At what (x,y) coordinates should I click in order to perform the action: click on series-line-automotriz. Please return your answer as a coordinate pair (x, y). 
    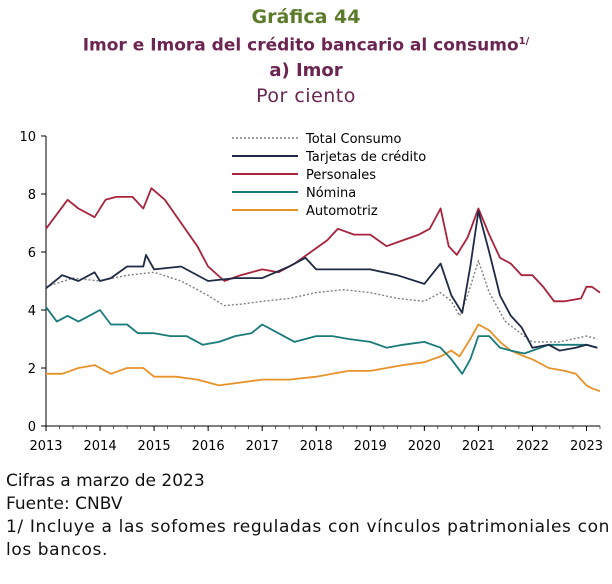
    Looking at the image, I should click on (323, 358).